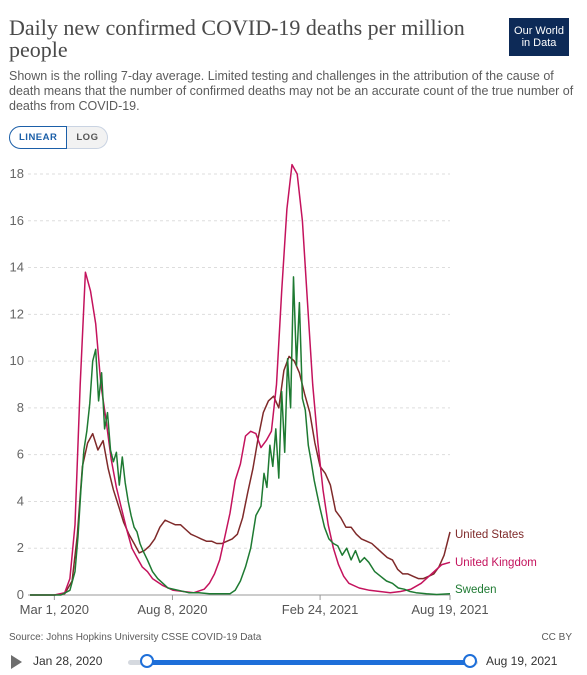 This screenshot has width=587, height=675. I want to click on logo-line-2: in Data, so click(539, 43).